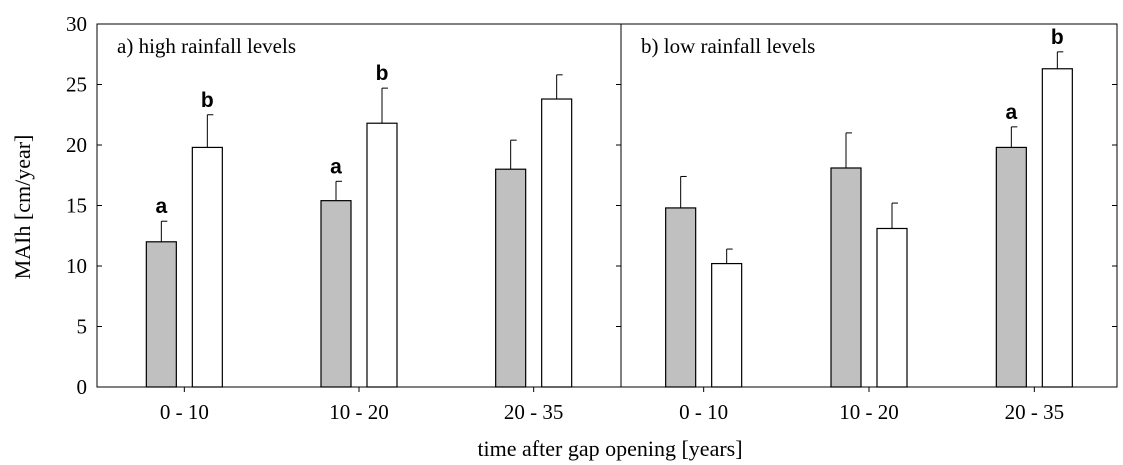 This screenshot has width=1123, height=465. I want to click on y-tick-label: 0, so click(82, 387).